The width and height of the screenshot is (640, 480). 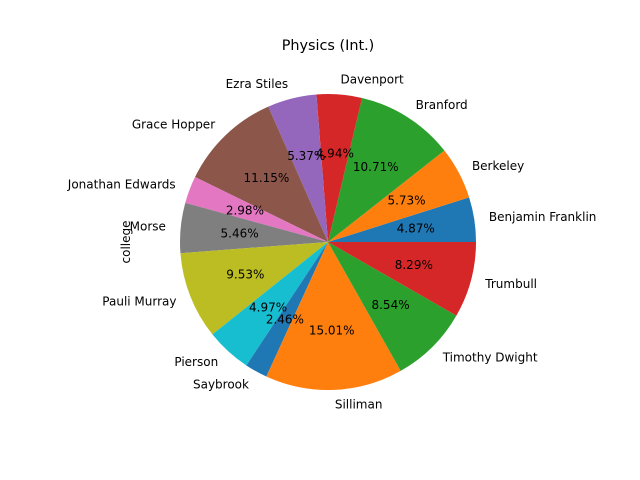 What do you see at coordinates (148, 226) in the screenshot?
I see `slice-label: Morse` at bounding box center [148, 226].